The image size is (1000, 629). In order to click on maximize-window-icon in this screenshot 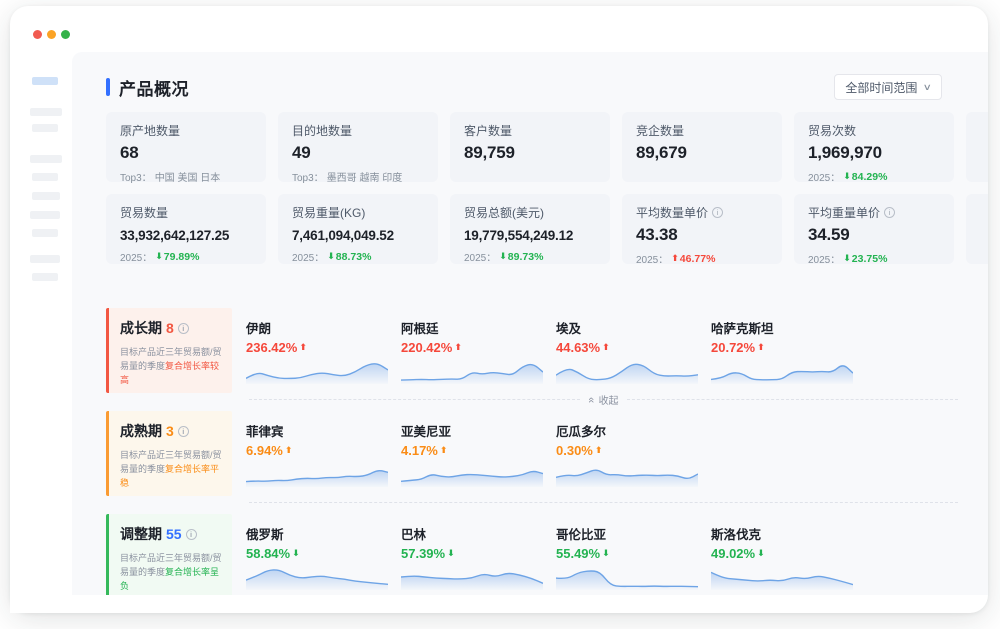, I will do `click(65, 34)`.